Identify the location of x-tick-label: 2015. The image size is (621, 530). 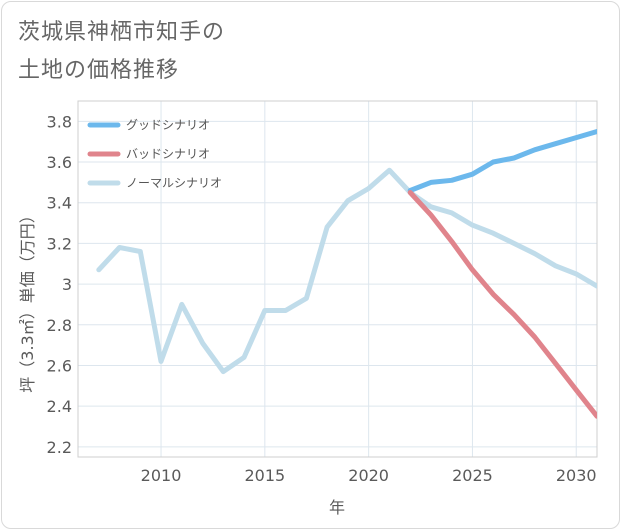
(264, 475).